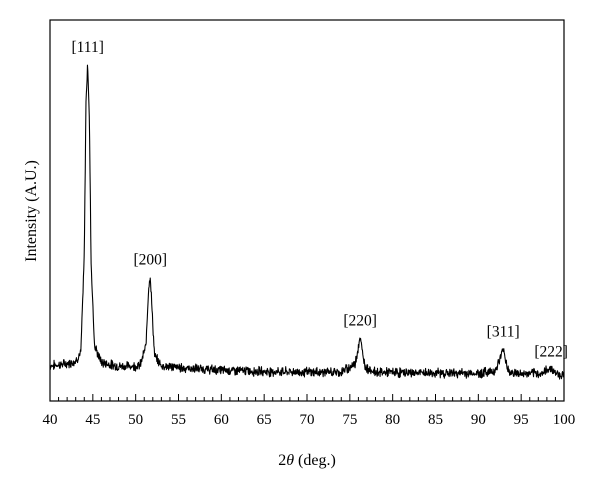 The width and height of the screenshot is (600, 489). What do you see at coordinates (290, 460) in the screenshot?
I see `x-axis-title-variable: θ` at bounding box center [290, 460].